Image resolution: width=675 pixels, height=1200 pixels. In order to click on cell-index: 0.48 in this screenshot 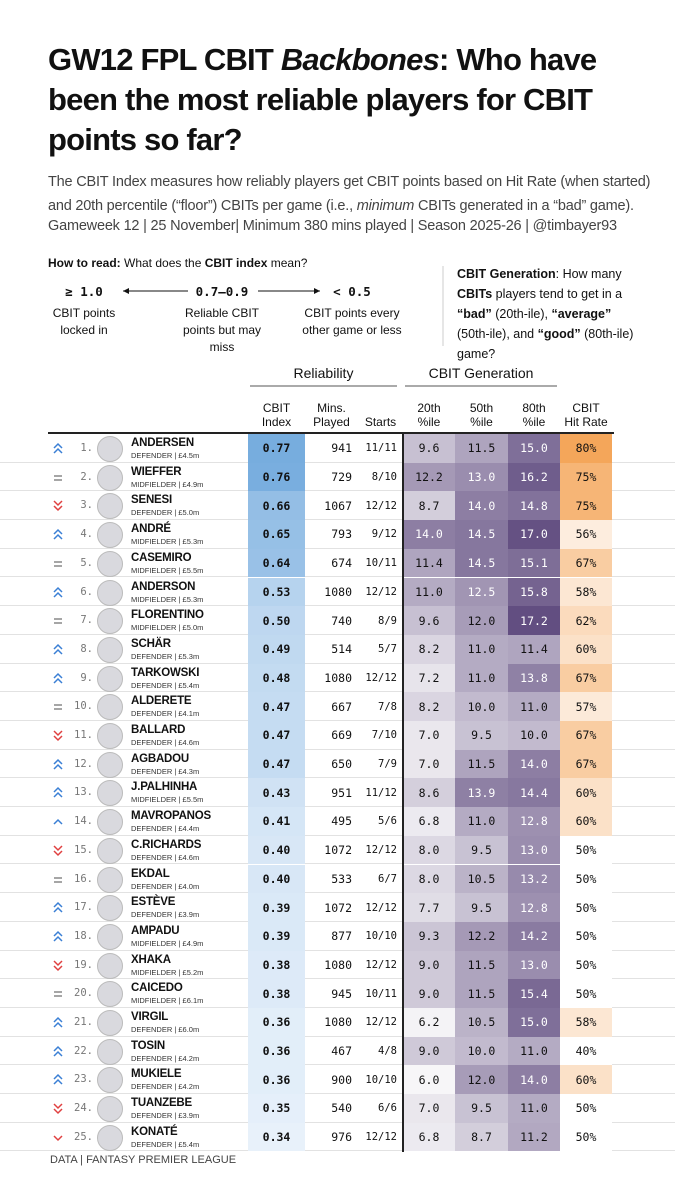, I will do `click(276, 678)`.